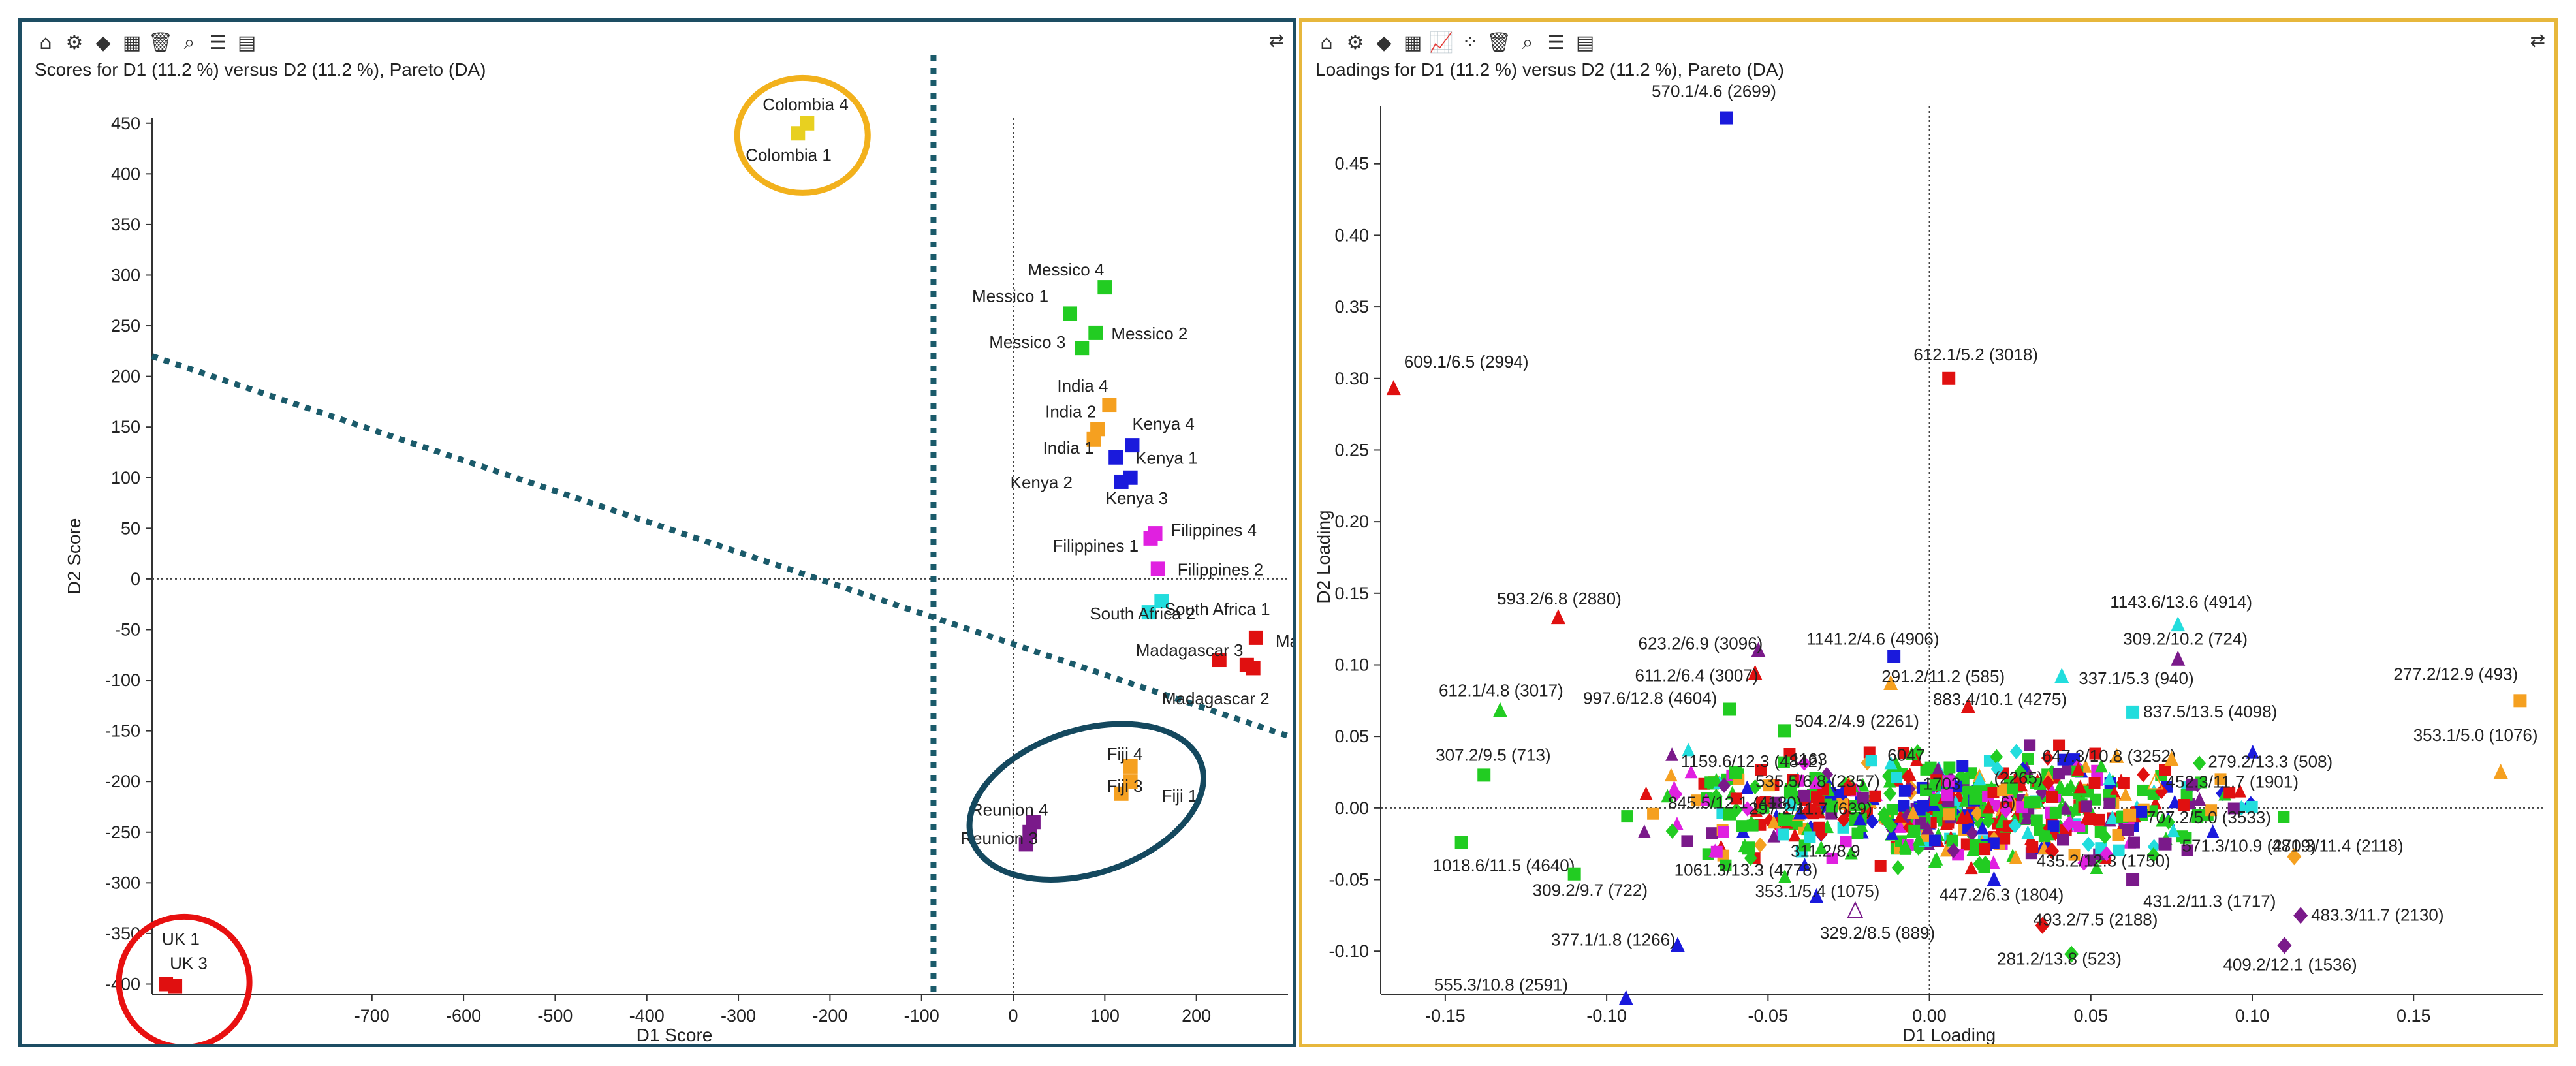 The image size is (2576, 1066). I want to click on x-tick-label: -500, so click(555, 1016).